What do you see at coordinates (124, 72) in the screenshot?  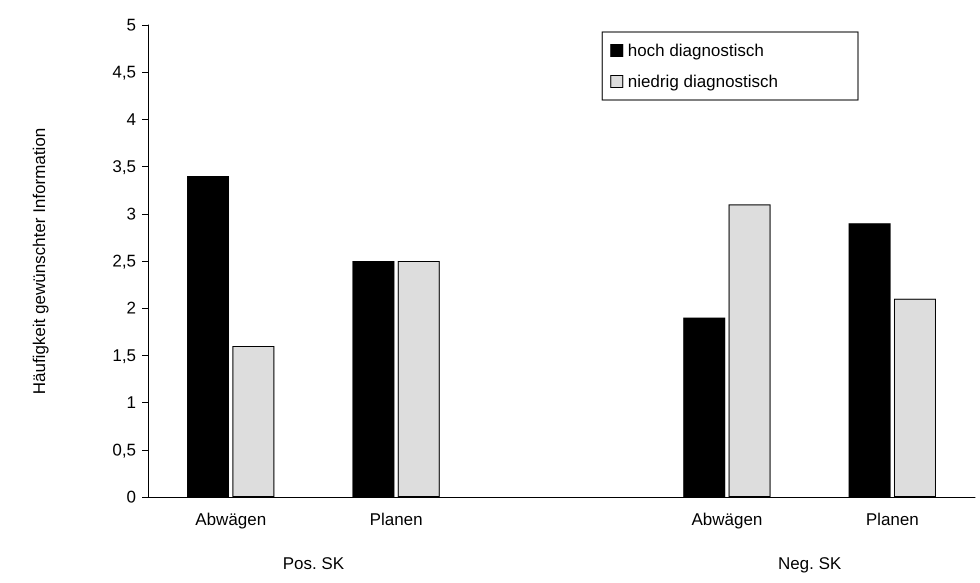 I see `y-tick-label: 4,5` at bounding box center [124, 72].